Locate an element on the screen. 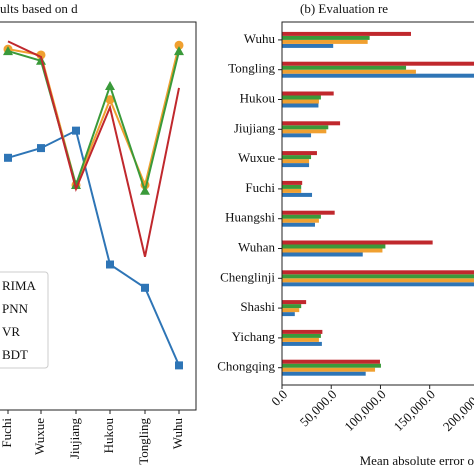  y-tick-label: Chenglinji is located at coordinates (247, 276).